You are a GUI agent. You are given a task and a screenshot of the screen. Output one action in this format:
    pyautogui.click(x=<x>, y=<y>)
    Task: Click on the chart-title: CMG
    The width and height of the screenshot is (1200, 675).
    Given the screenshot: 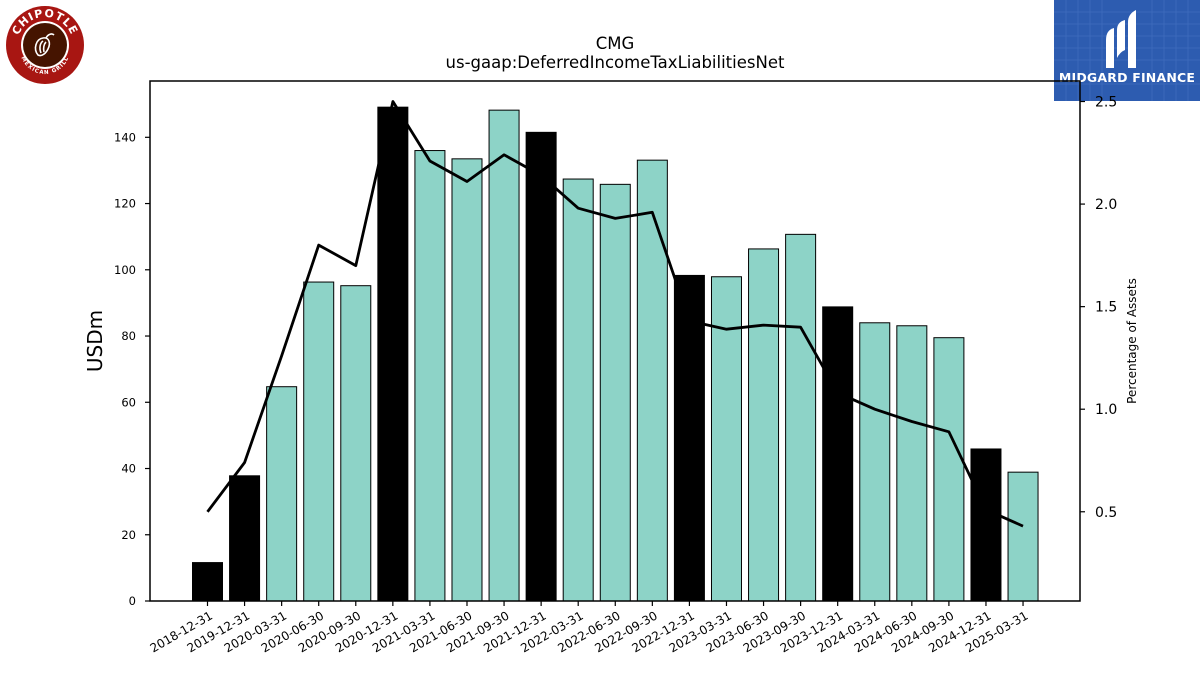 What is the action you would take?
    pyautogui.click(x=615, y=43)
    